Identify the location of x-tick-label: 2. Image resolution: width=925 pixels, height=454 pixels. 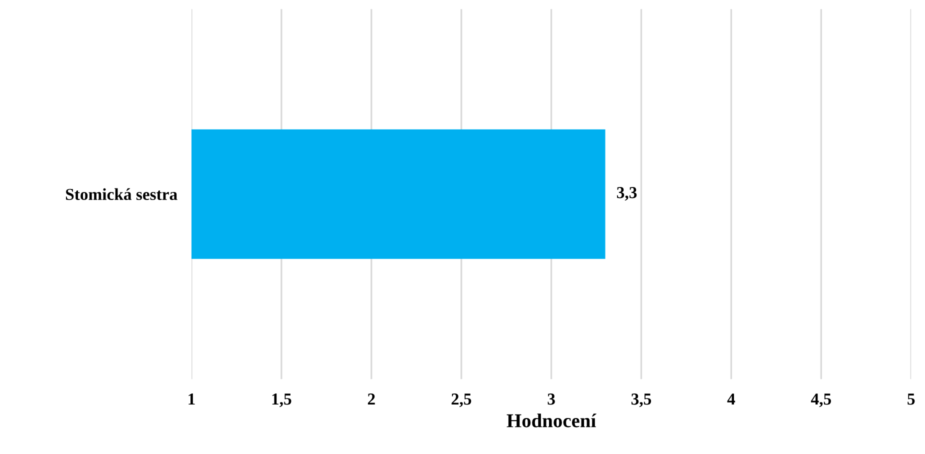
(371, 399).